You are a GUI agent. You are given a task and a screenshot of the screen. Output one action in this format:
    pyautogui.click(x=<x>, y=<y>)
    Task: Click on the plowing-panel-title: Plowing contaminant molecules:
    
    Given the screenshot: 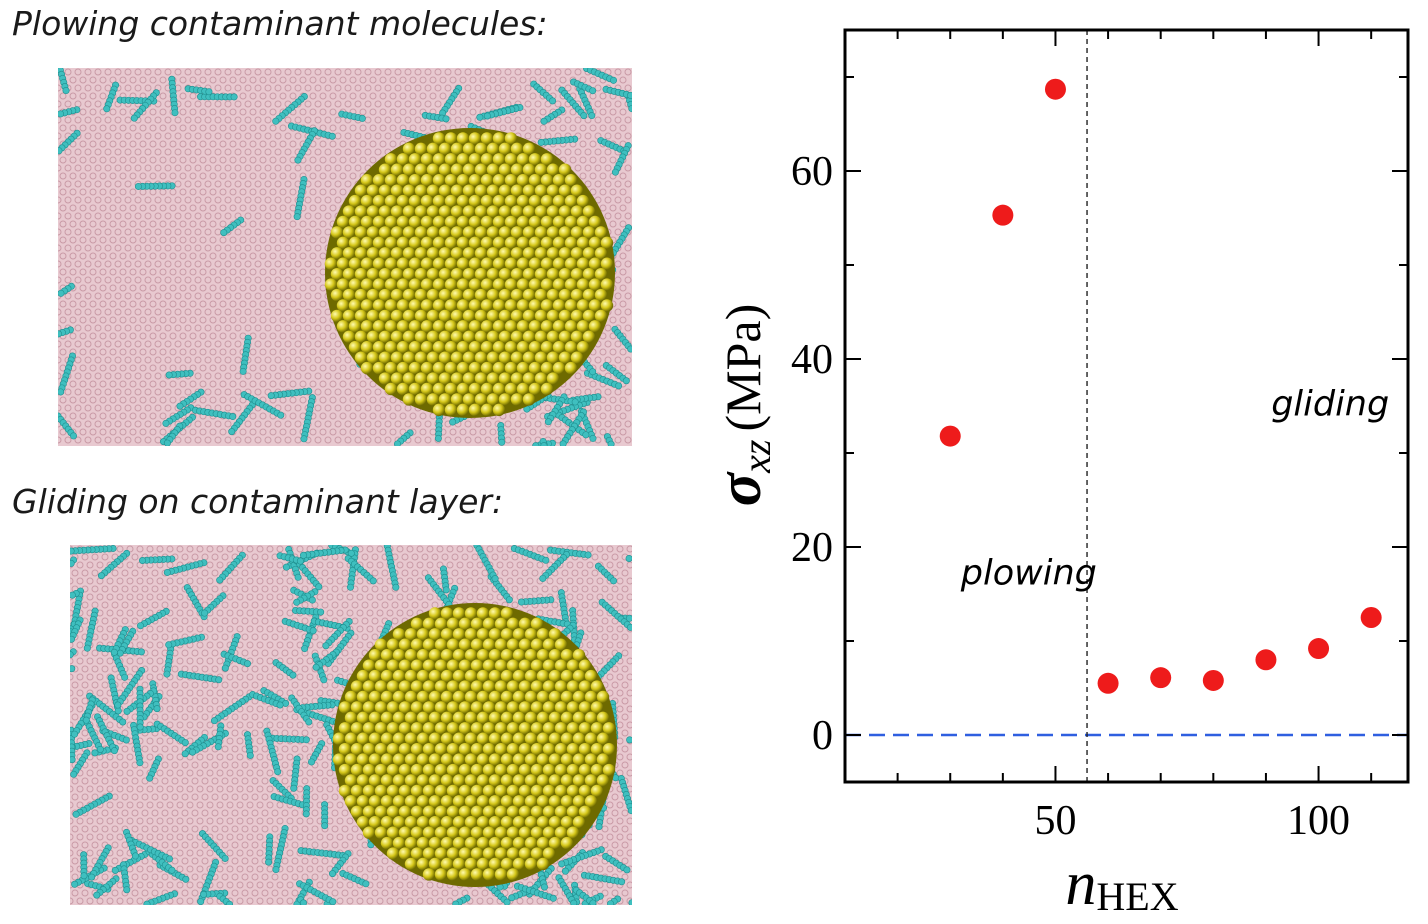 What is the action you would take?
    pyautogui.click(x=280, y=23)
    